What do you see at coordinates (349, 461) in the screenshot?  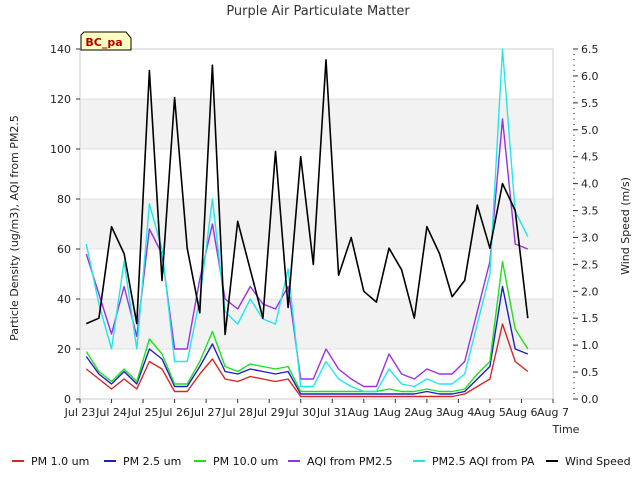 I see `legend-label-3: AQI from PM2.5` at bounding box center [349, 461].